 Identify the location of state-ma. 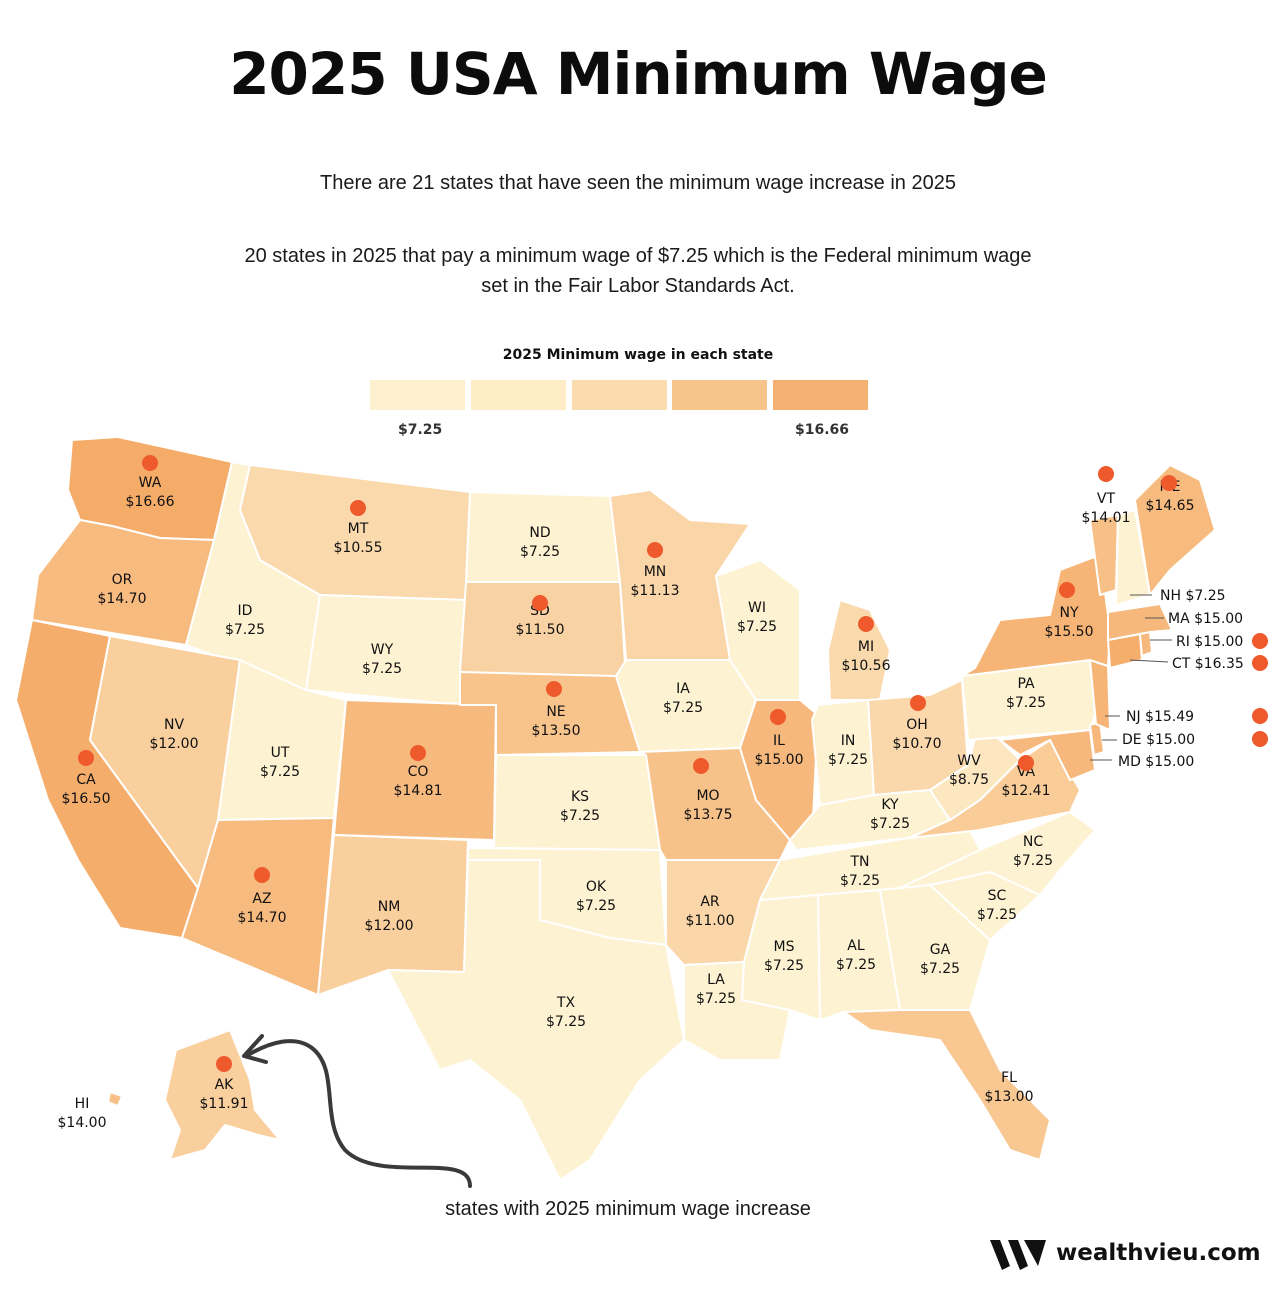
(1140, 622).